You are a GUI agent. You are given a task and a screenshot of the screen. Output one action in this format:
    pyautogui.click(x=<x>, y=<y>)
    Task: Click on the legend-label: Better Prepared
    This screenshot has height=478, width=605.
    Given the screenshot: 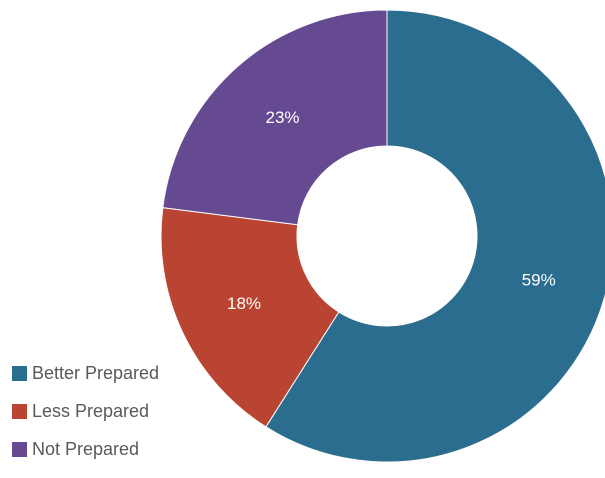 What is the action you would take?
    pyautogui.click(x=96, y=373)
    